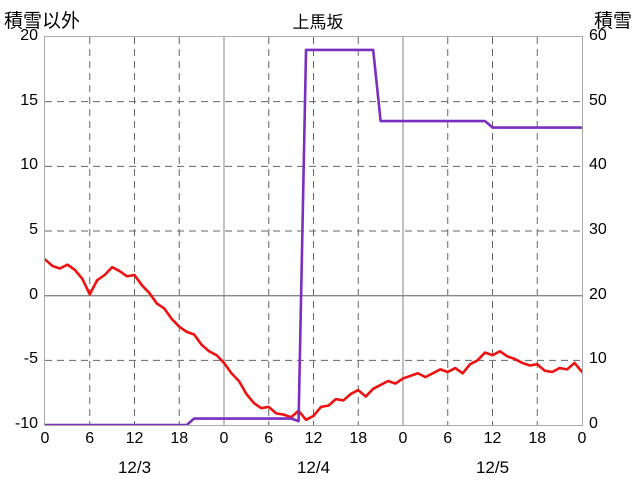 This screenshot has height=501, width=636. What do you see at coordinates (29, 100) in the screenshot?
I see `y-tick-left: 15` at bounding box center [29, 100].